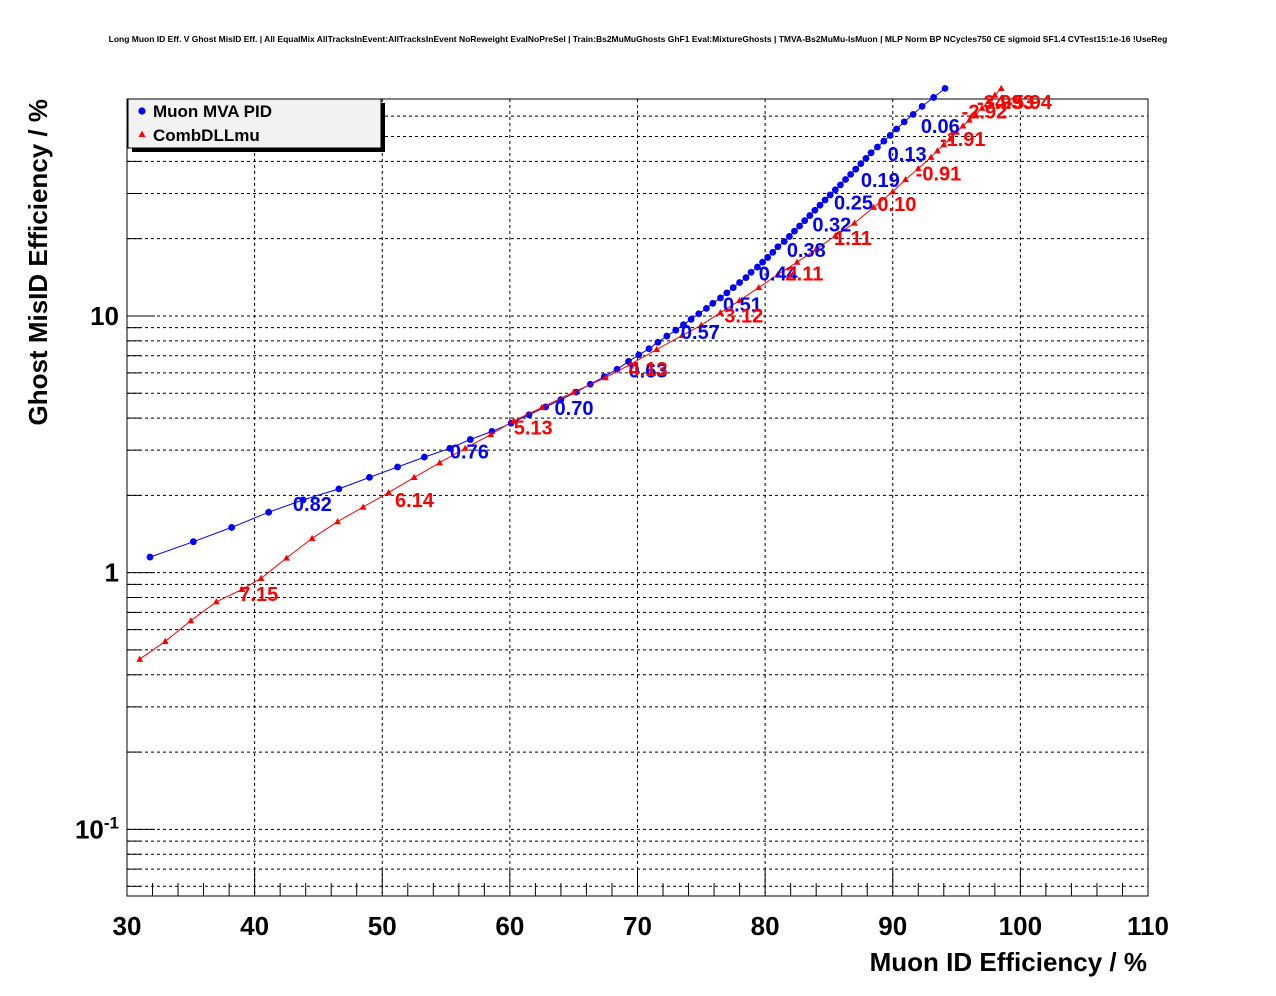 The height and width of the screenshot is (996, 1276). What do you see at coordinates (142, 133) in the screenshot?
I see `legend-marker-combdllmu` at bounding box center [142, 133].